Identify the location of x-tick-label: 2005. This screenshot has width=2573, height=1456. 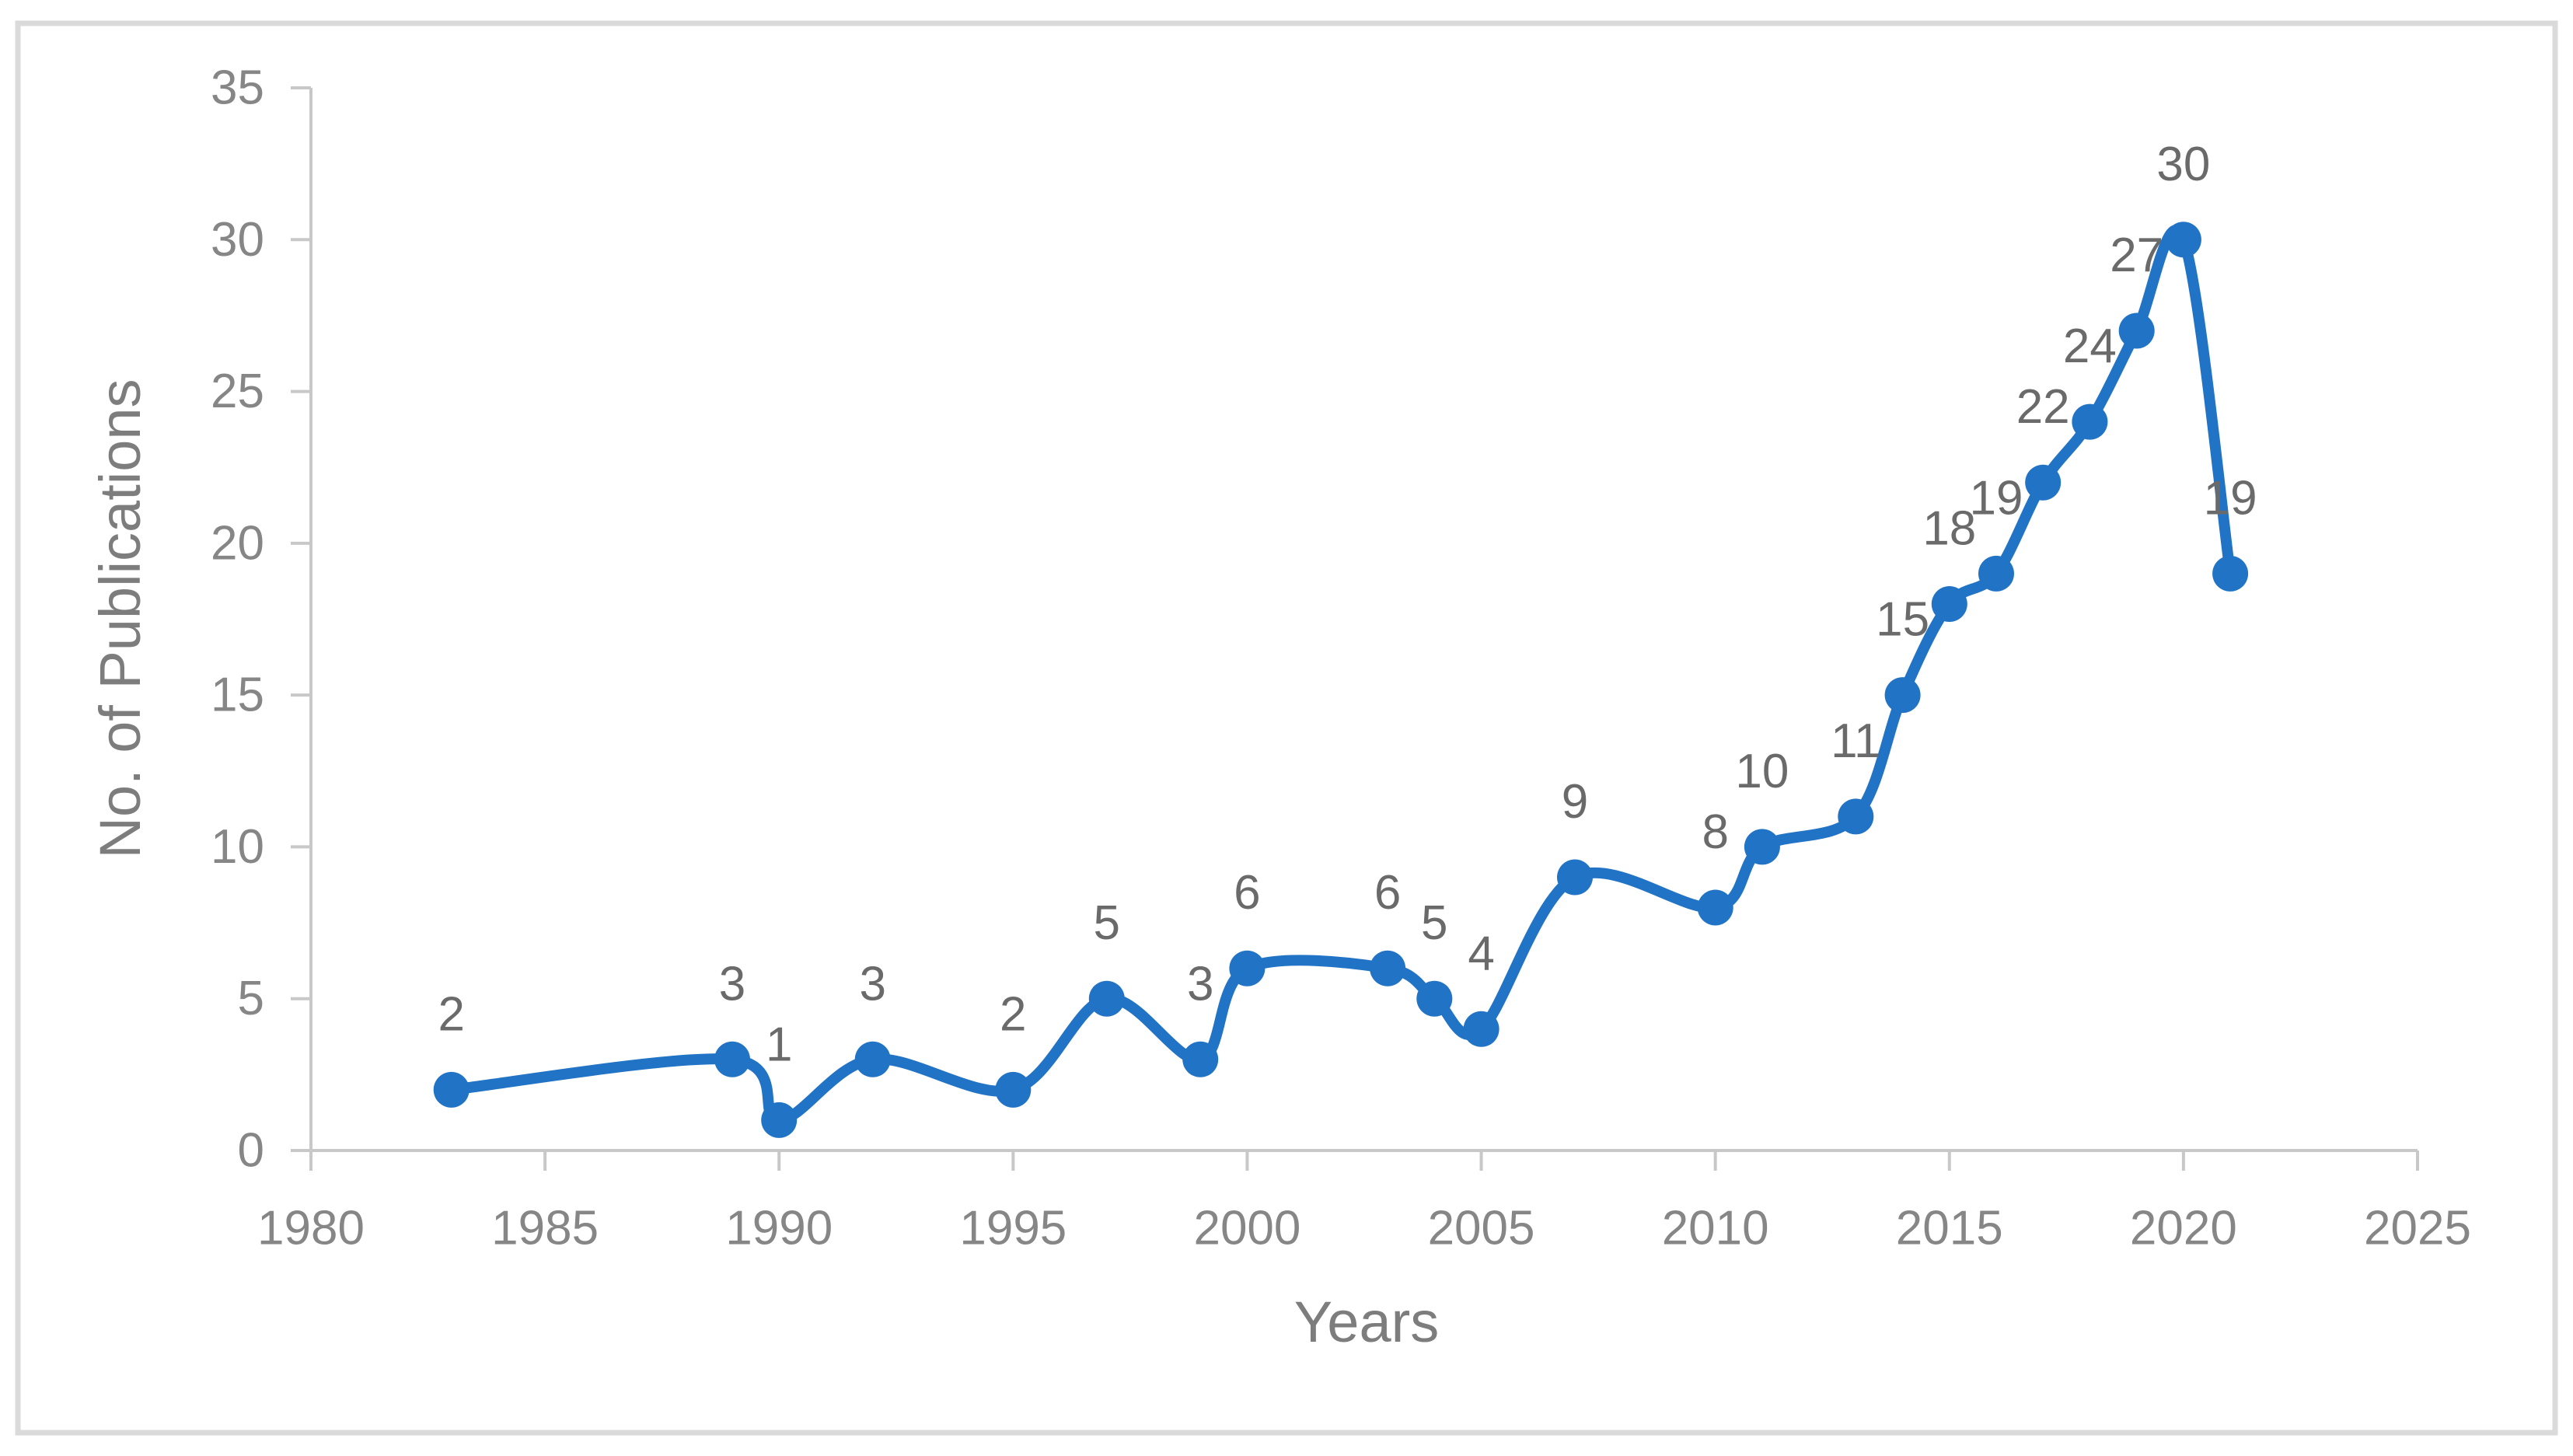
(1481, 1229).